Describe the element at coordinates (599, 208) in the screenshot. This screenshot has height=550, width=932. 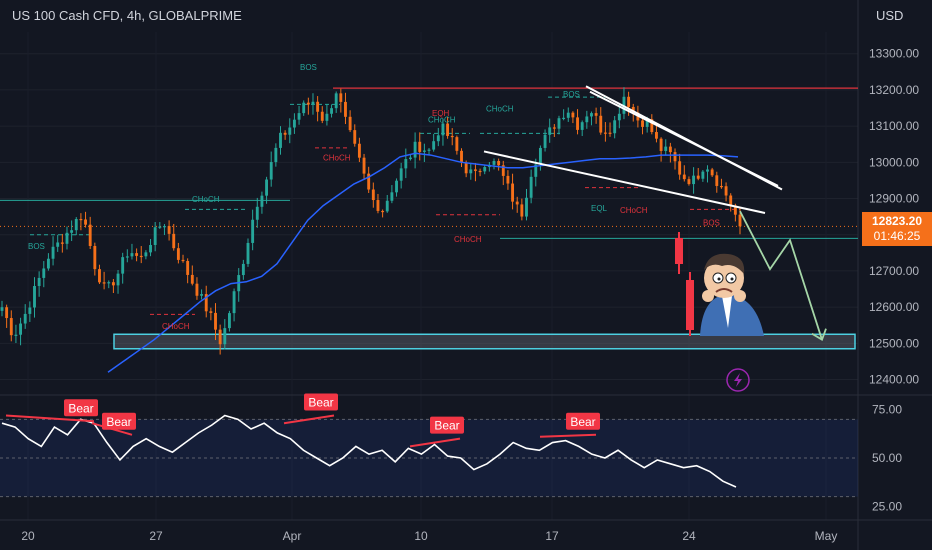
I see `structure-label: EQL` at that location.